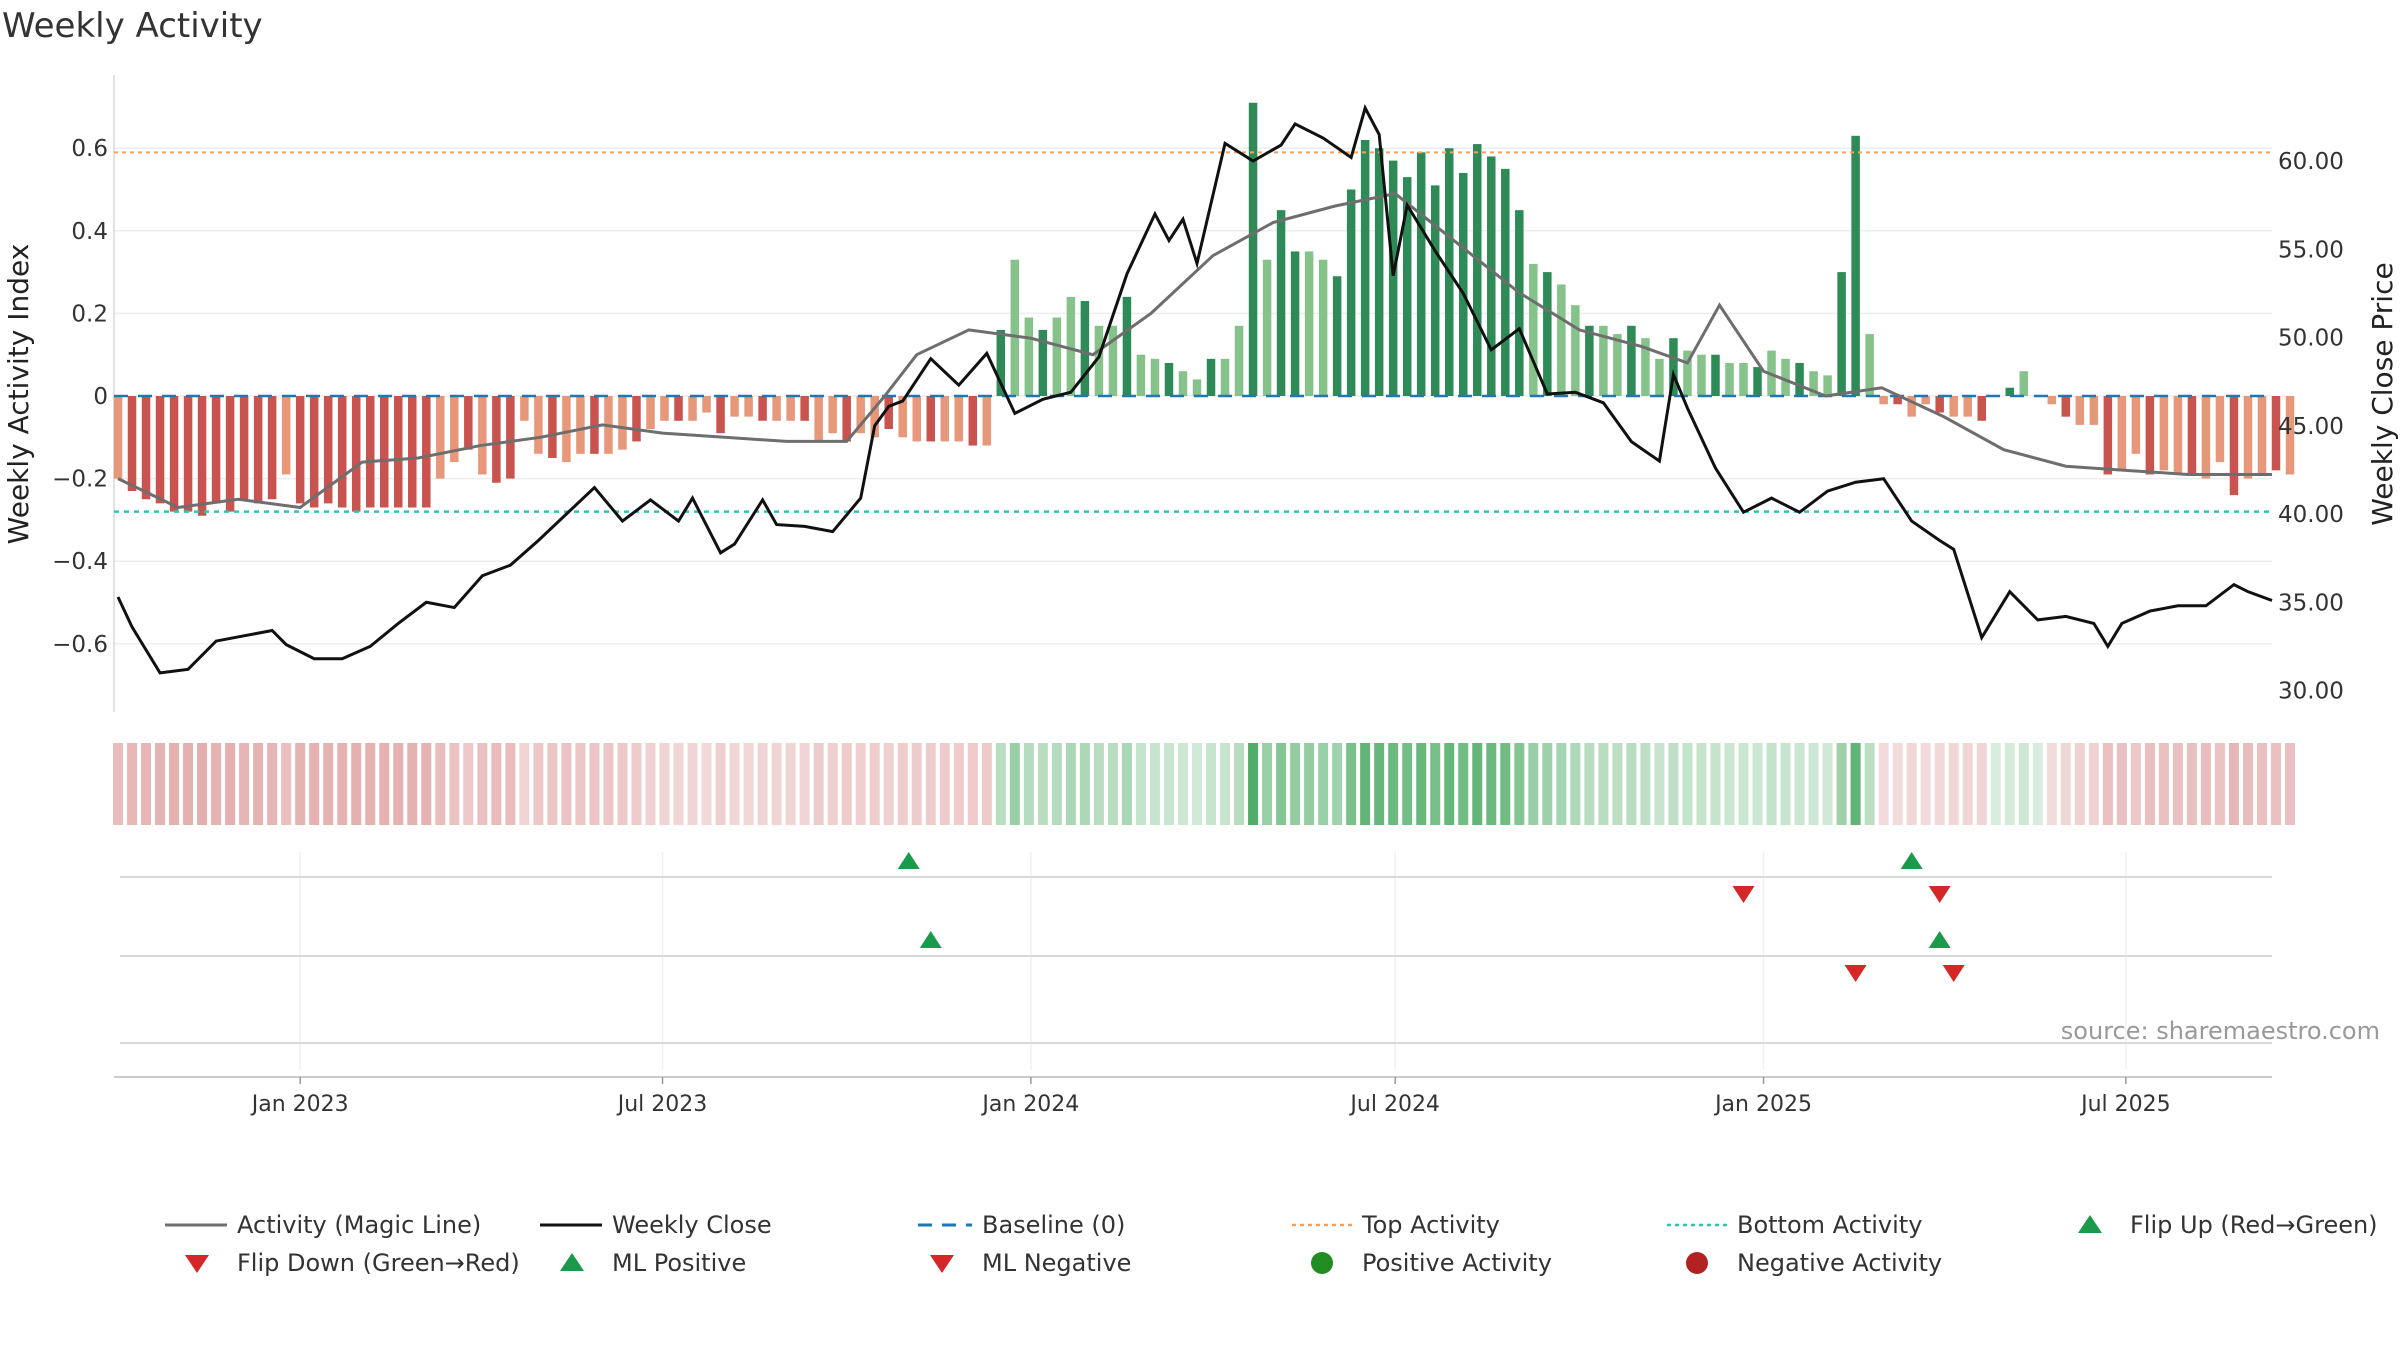 The height and width of the screenshot is (1354, 2400). Describe the element at coordinates (100, 397) in the screenshot. I see `y-tick-label: 0` at that location.